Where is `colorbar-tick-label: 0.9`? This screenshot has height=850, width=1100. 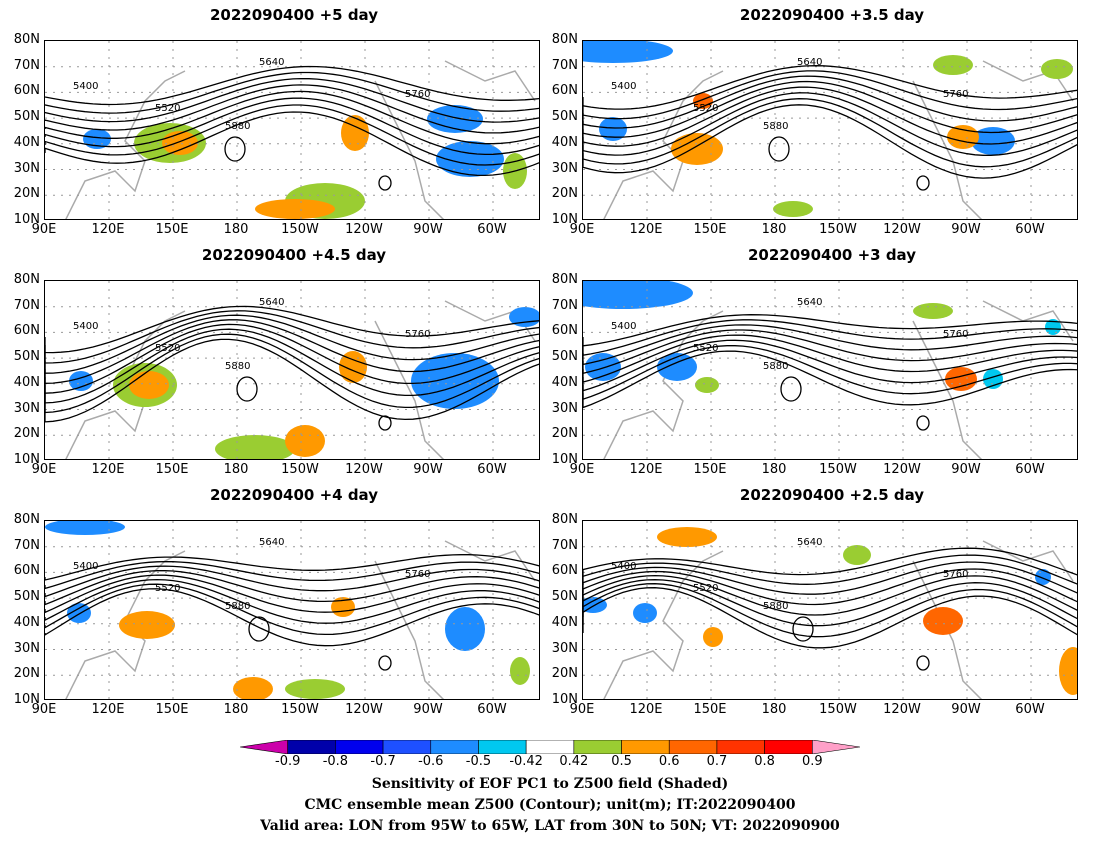 colorbar-tick-label: 0.9 is located at coordinates (812, 761).